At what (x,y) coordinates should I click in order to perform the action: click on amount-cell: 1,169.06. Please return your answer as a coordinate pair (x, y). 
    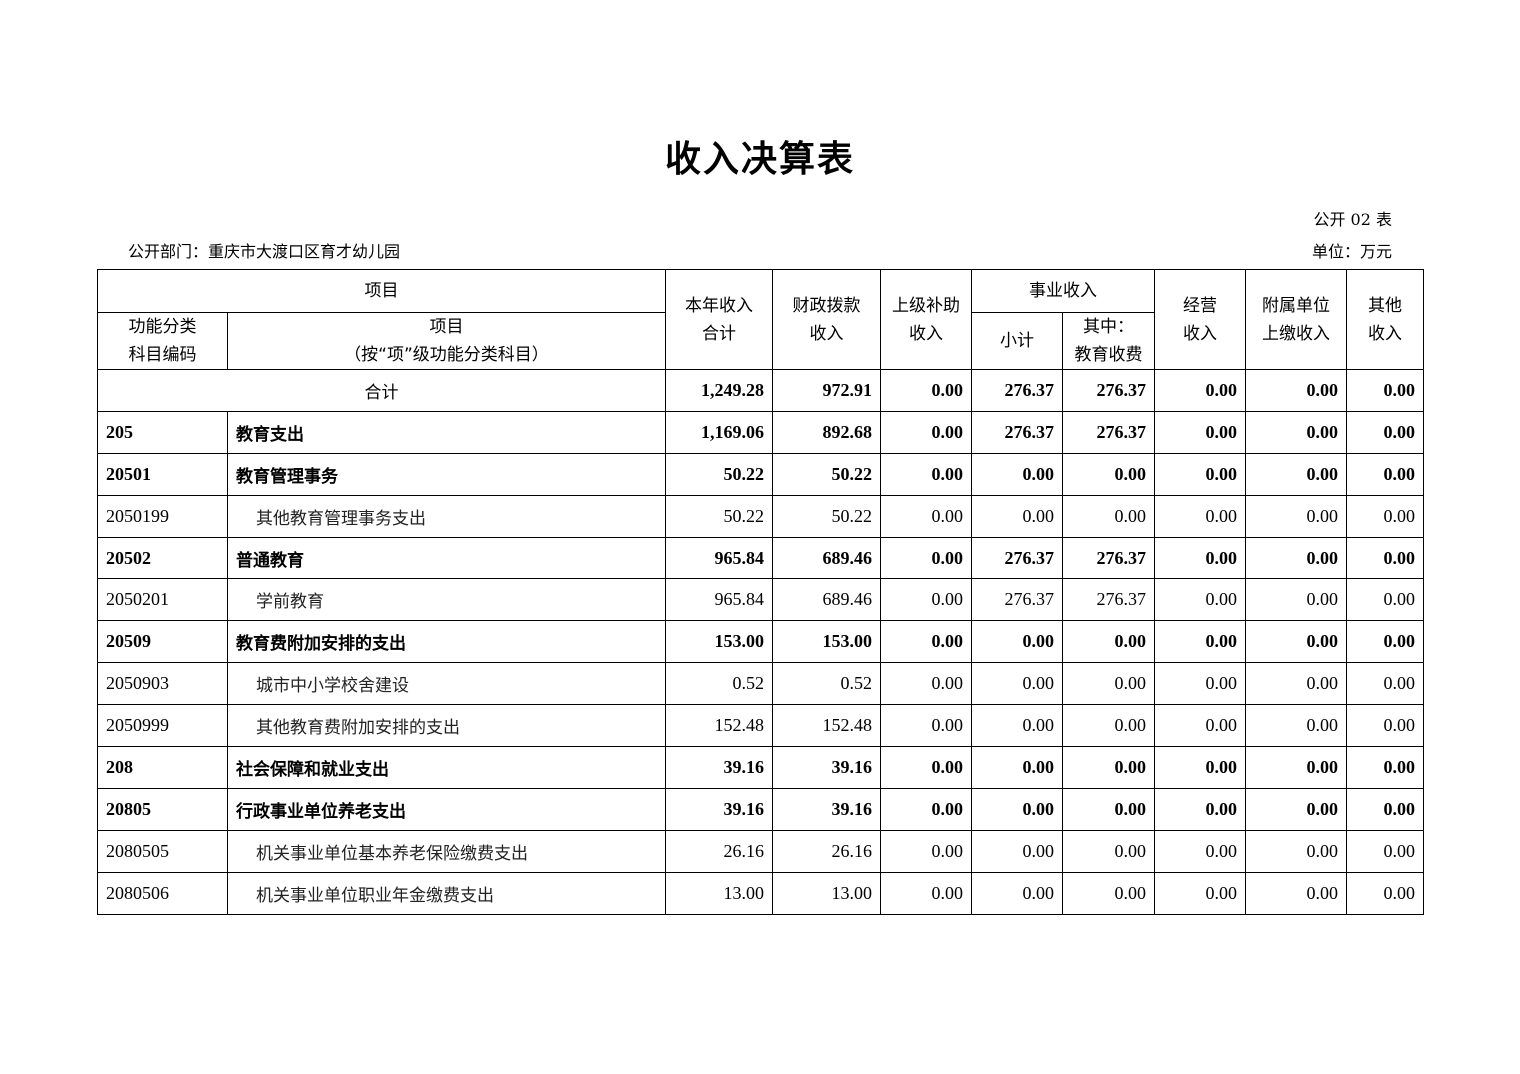
    Looking at the image, I should click on (719, 432).